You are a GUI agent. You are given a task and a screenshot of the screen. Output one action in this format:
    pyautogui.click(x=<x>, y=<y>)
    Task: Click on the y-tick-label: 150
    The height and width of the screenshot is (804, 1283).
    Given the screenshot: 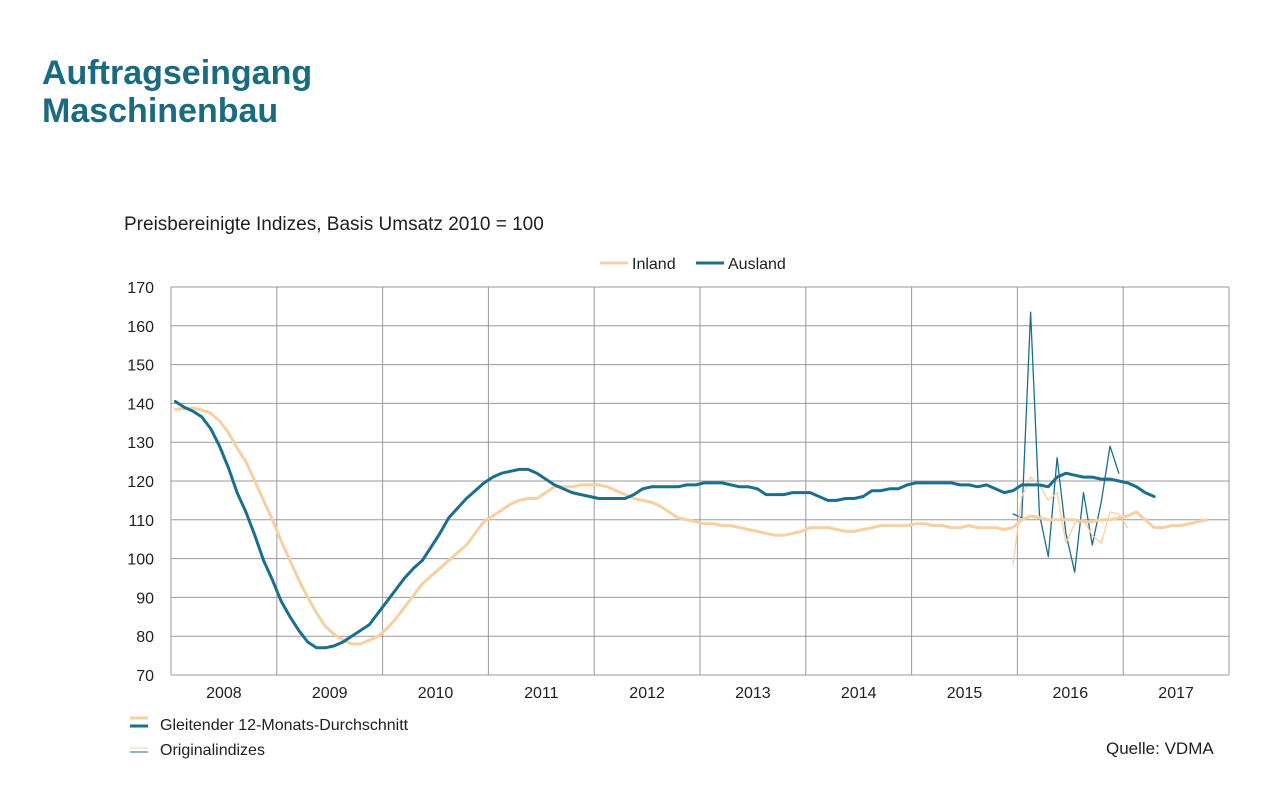 What is the action you would take?
    pyautogui.click(x=140, y=366)
    